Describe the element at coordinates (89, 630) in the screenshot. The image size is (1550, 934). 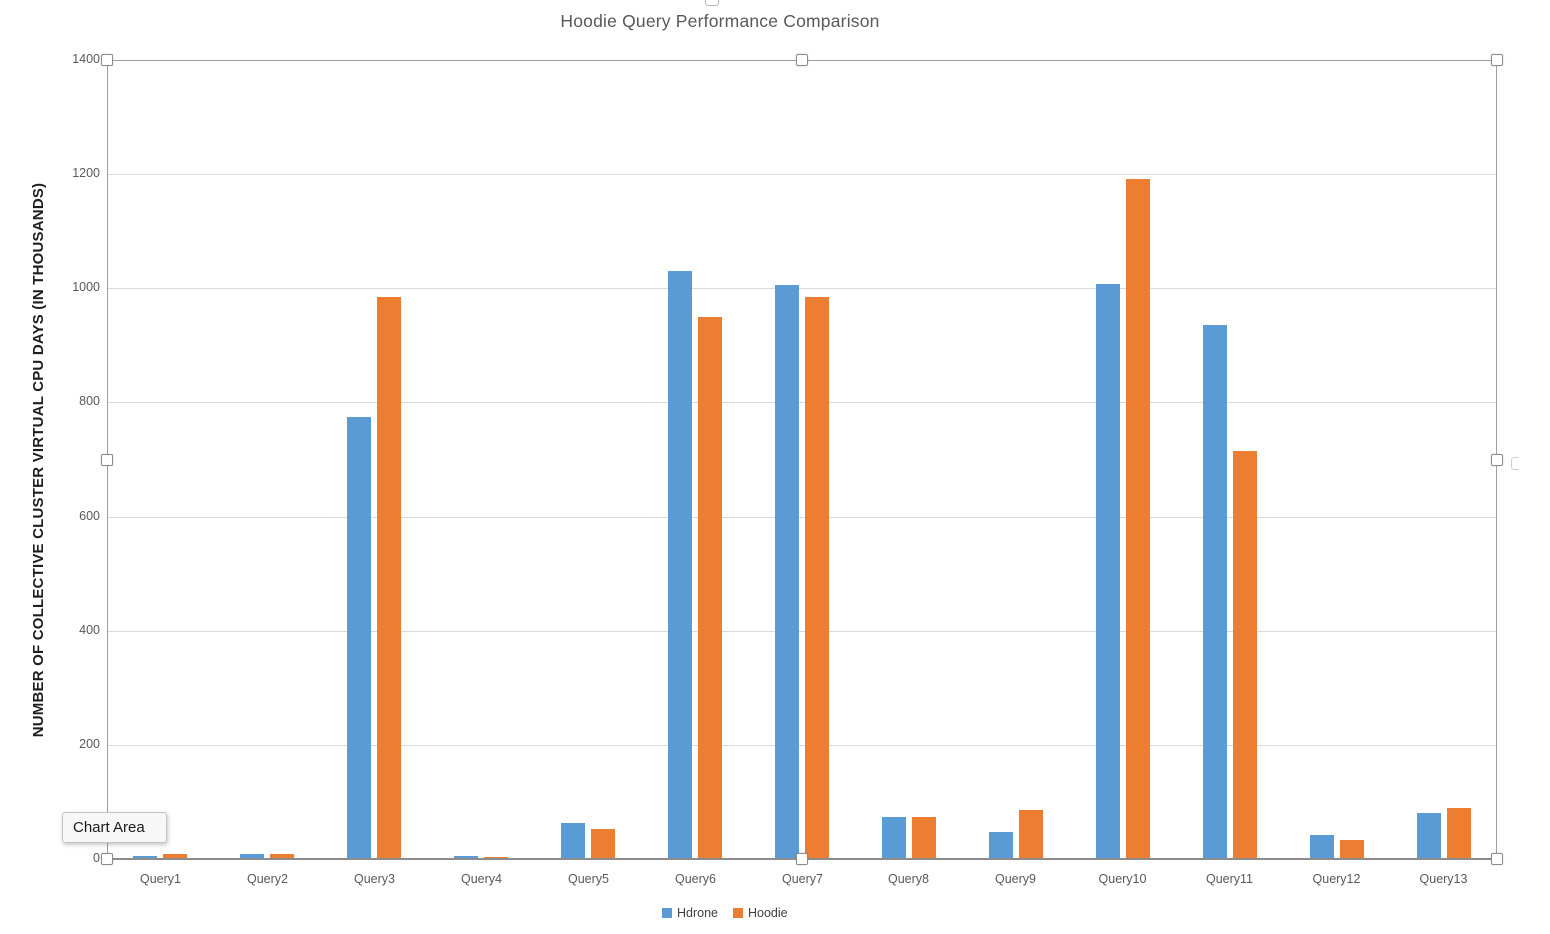
I see `y-axis-tick-label: 400` at that location.